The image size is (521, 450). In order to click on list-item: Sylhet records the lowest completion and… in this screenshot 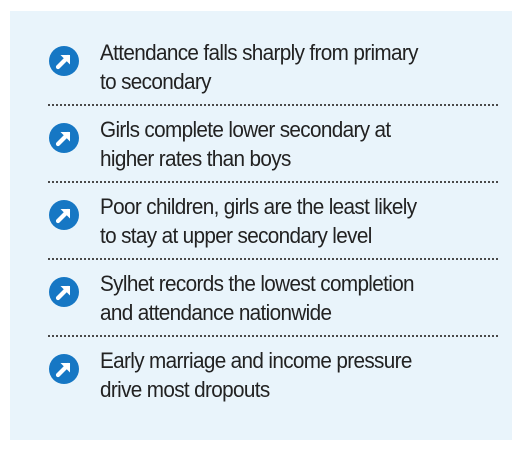, I will do `click(273, 298)`.